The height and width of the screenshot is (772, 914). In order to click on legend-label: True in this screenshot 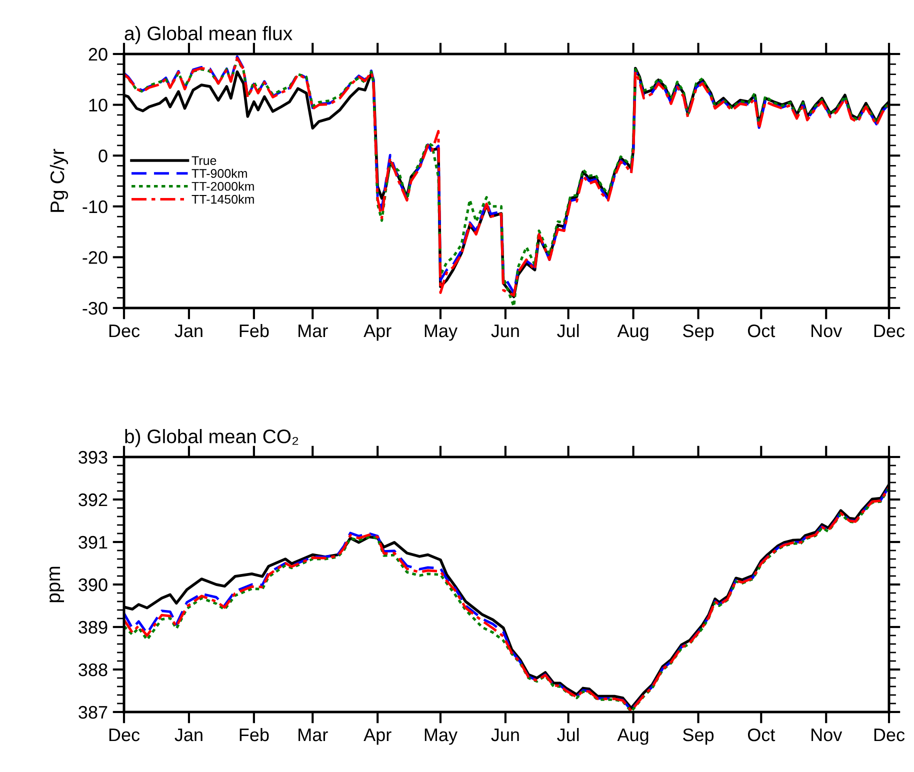, I will do `click(204, 160)`.